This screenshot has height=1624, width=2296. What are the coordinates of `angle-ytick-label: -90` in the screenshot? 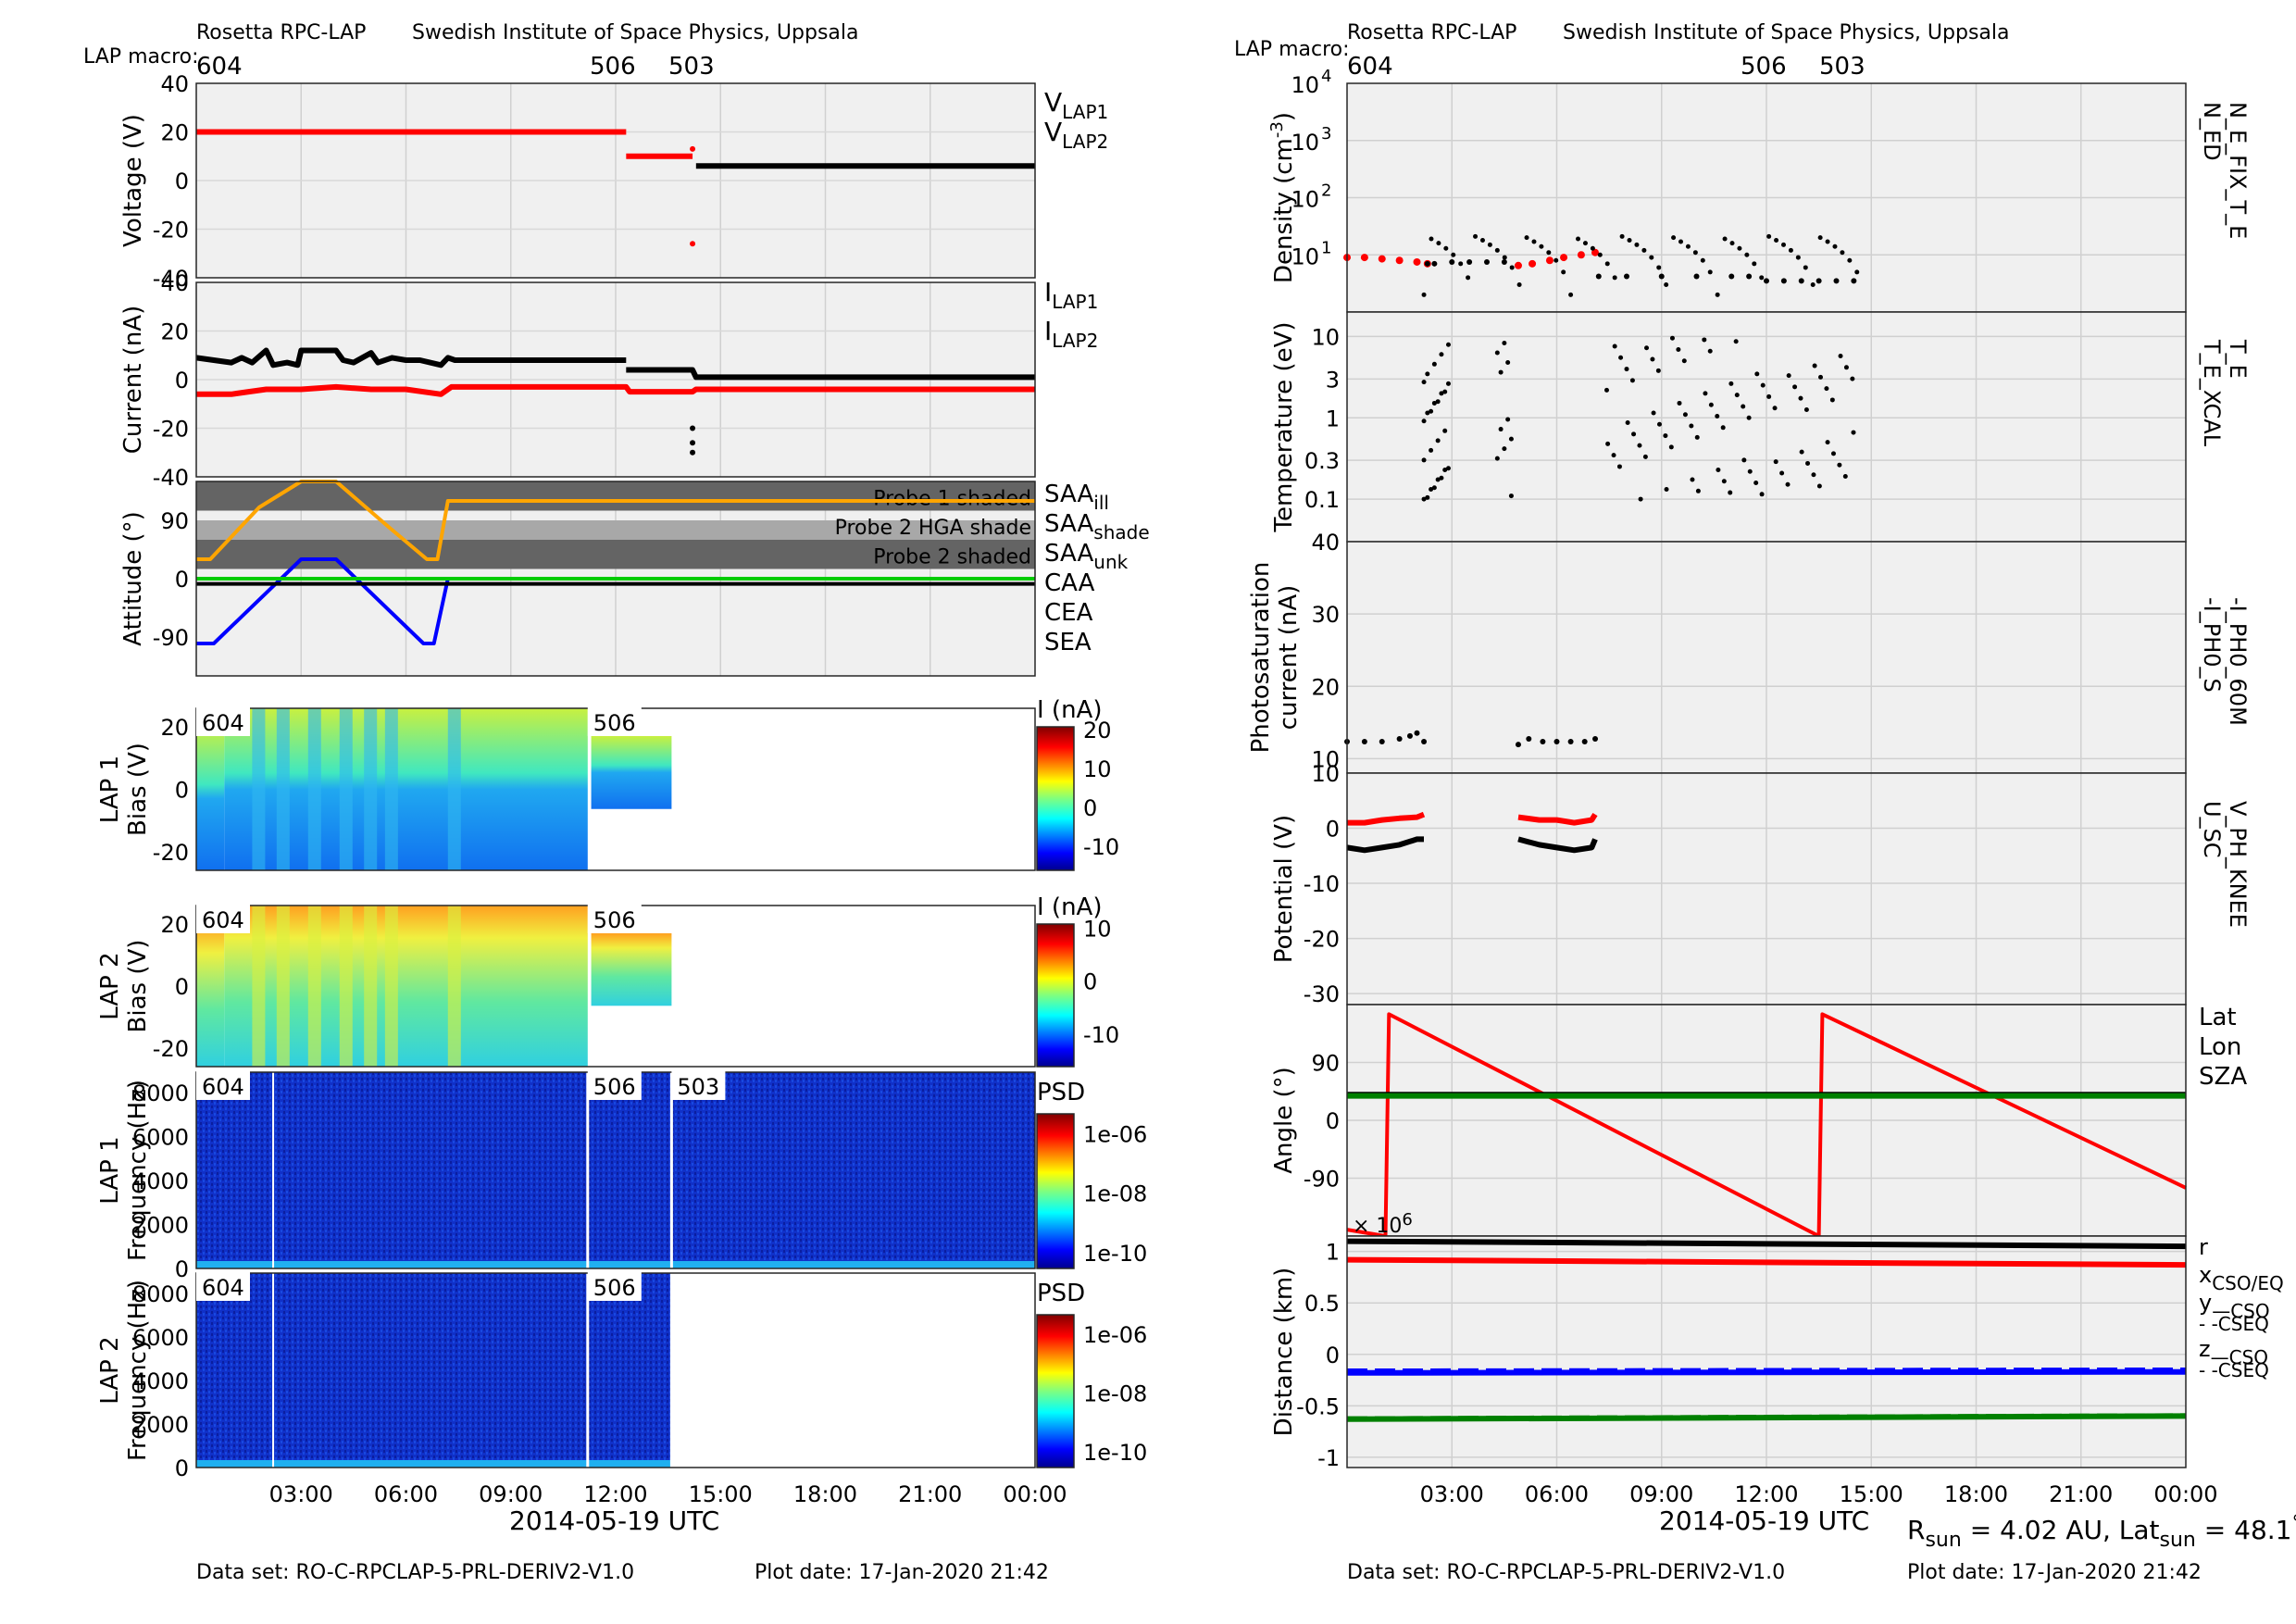 It's located at (1322, 1180).